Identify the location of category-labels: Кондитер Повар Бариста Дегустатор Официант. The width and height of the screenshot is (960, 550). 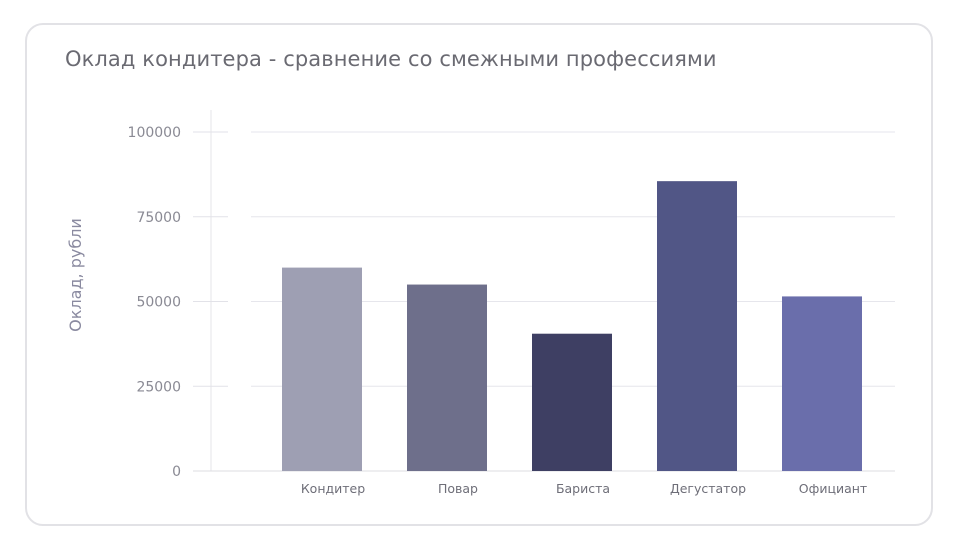
(584, 488).